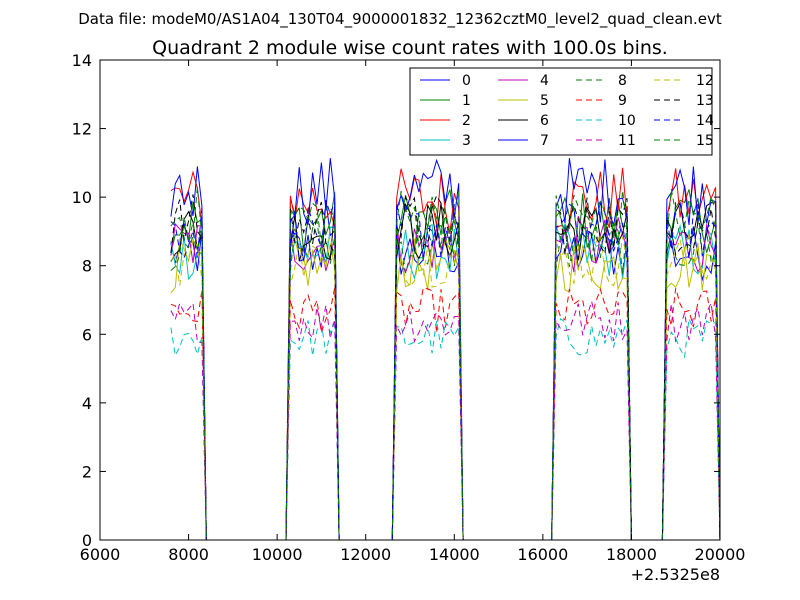 This screenshot has width=800, height=600. I want to click on y-tick-label: 8, so click(87, 266).